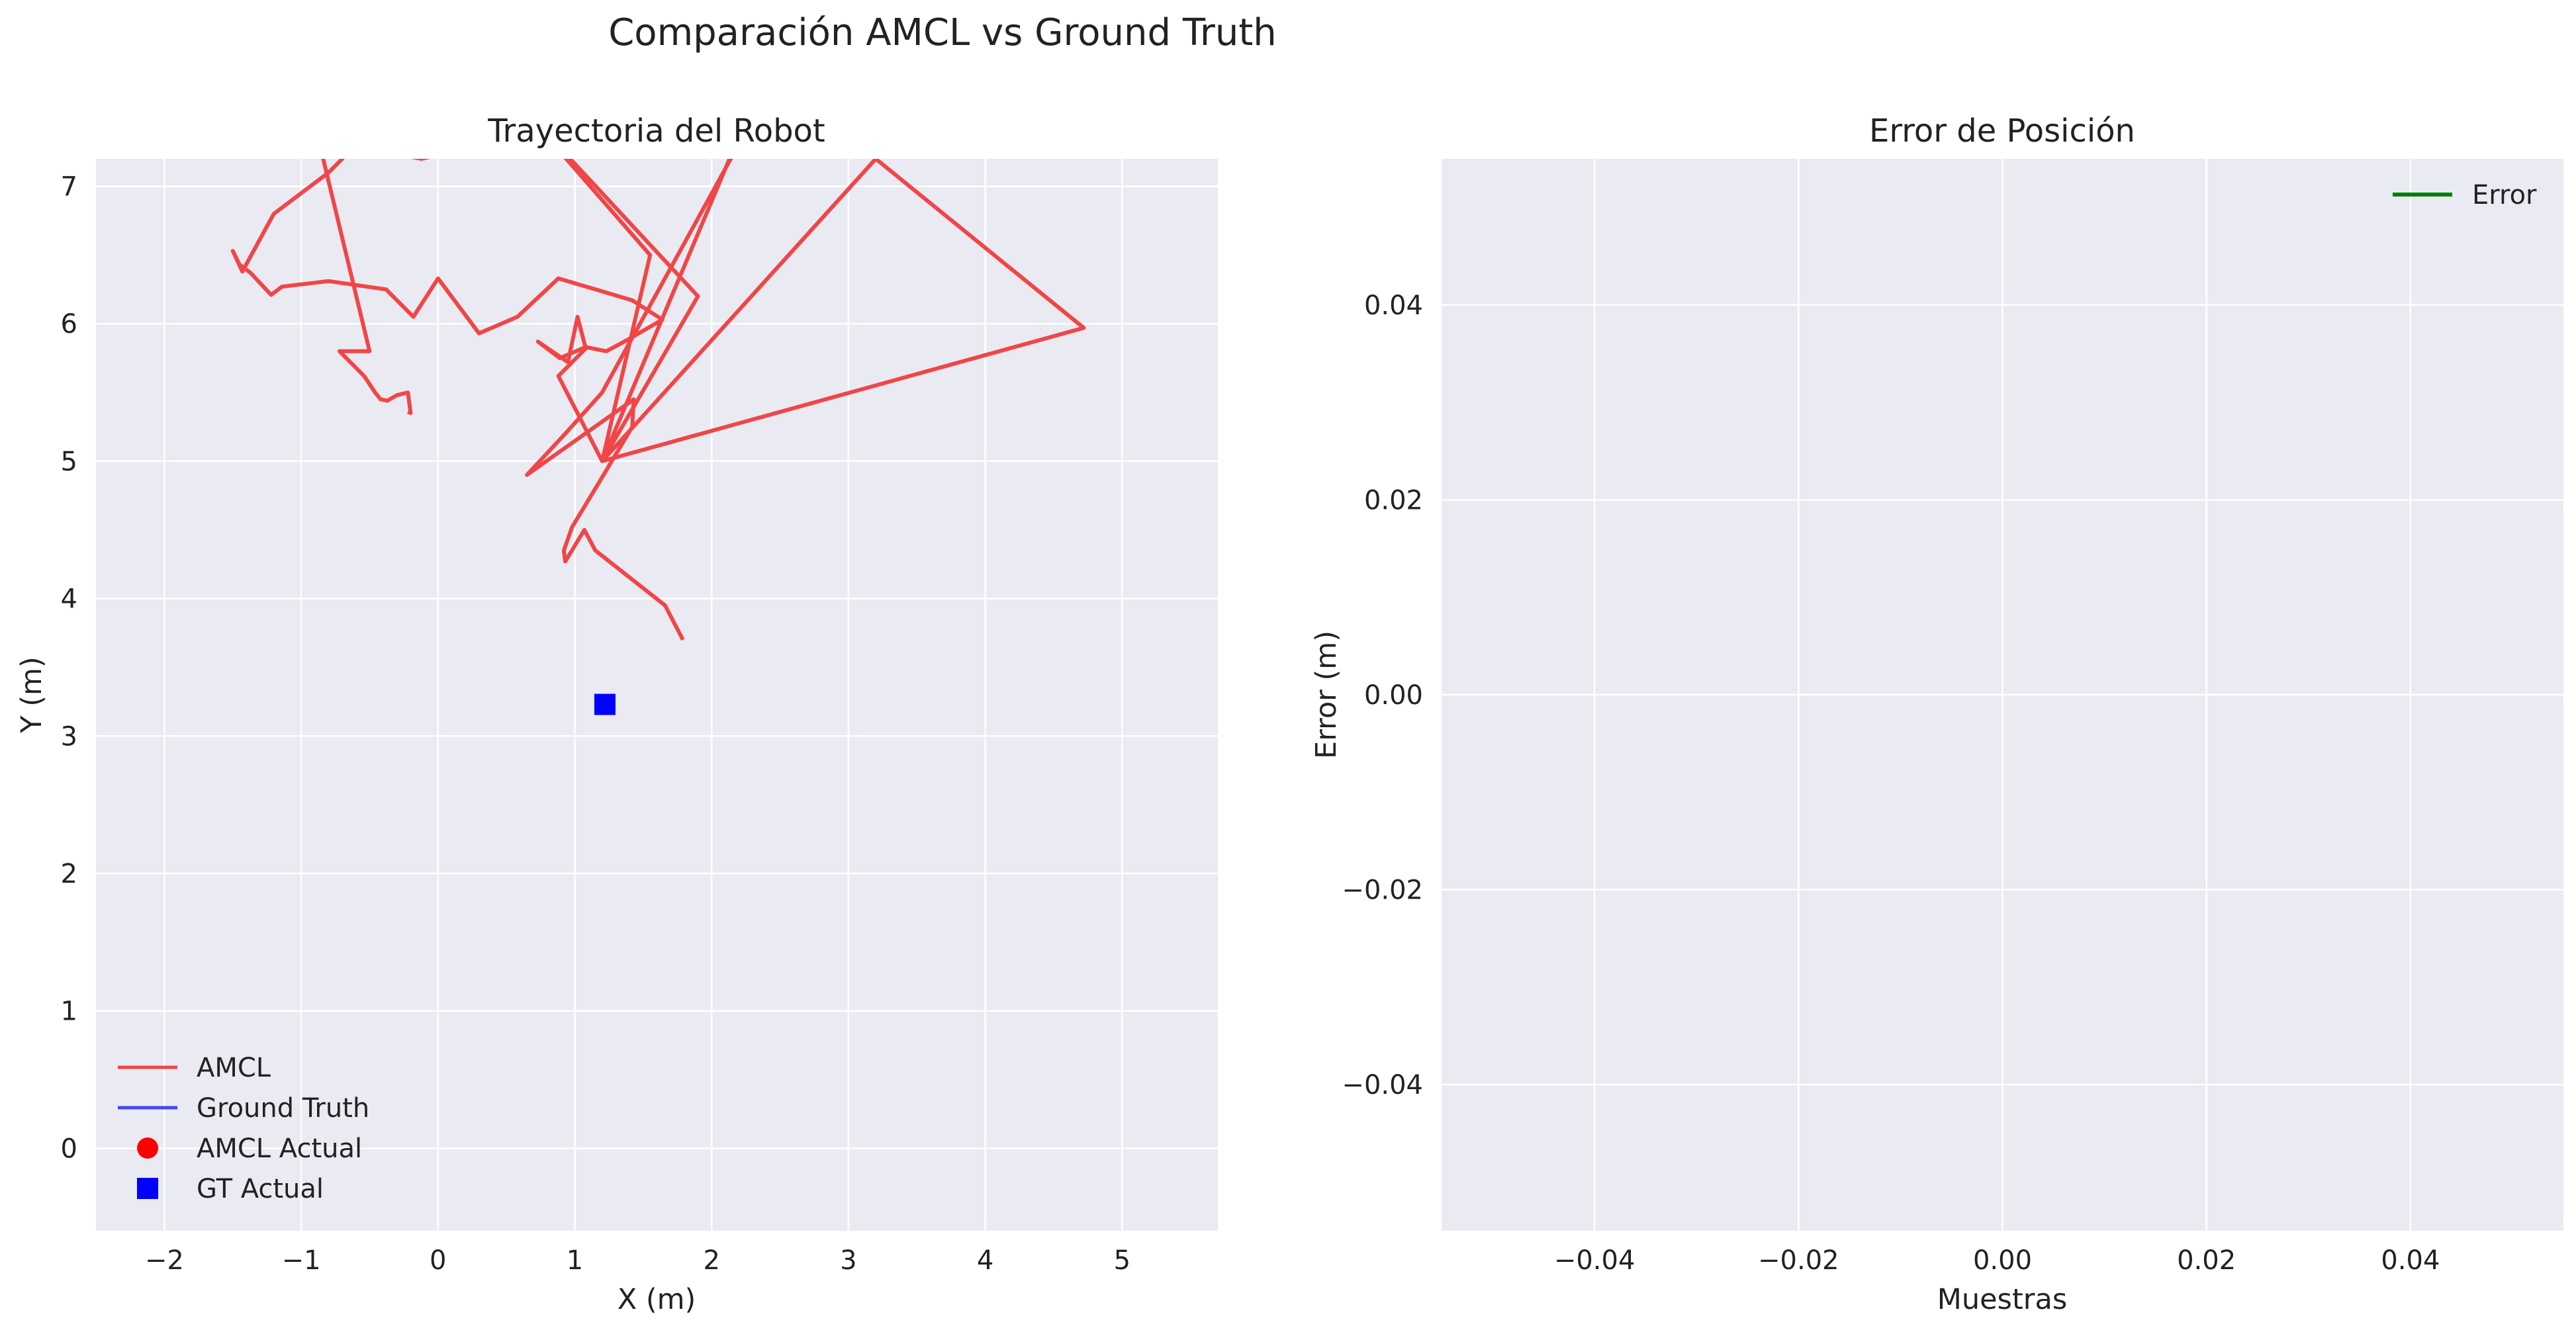  I want to click on error-xlabel: Muestras, so click(2002, 1299).